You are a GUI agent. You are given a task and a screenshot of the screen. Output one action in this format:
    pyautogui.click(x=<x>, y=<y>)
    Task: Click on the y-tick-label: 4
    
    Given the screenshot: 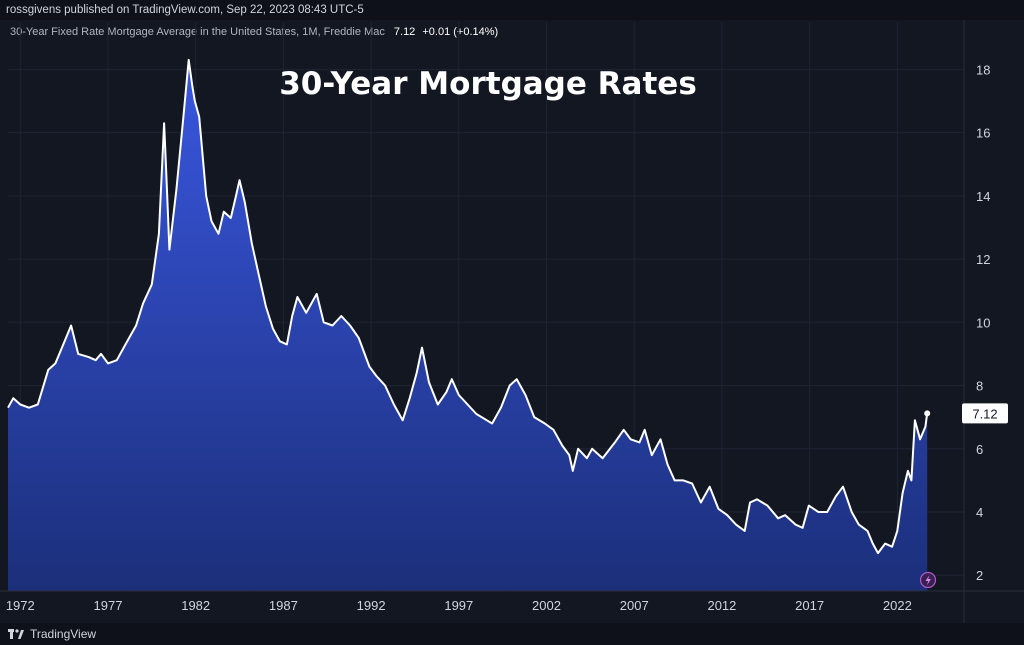 What is the action you would take?
    pyautogui.click(x=979, y=512)
    